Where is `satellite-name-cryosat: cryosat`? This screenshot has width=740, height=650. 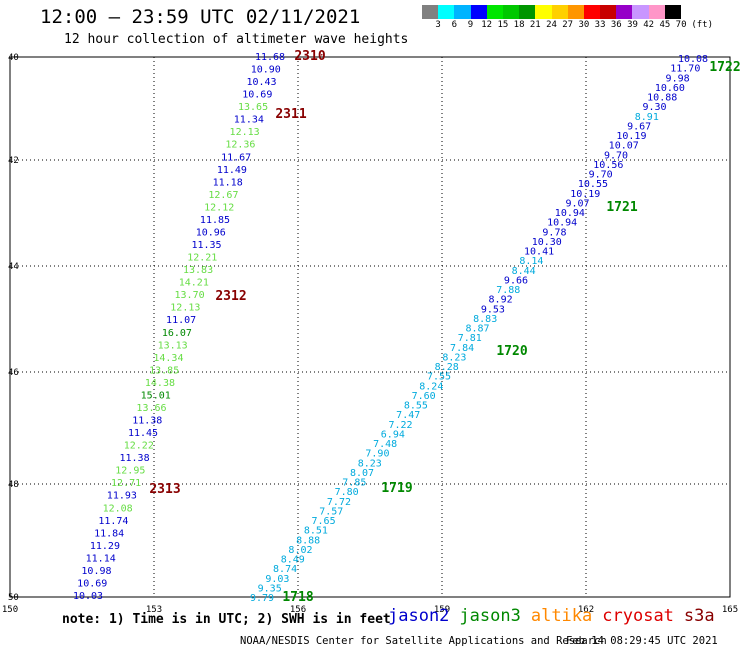 satellite-name-cryosat: cryosat is located at coordinates (638, 616).